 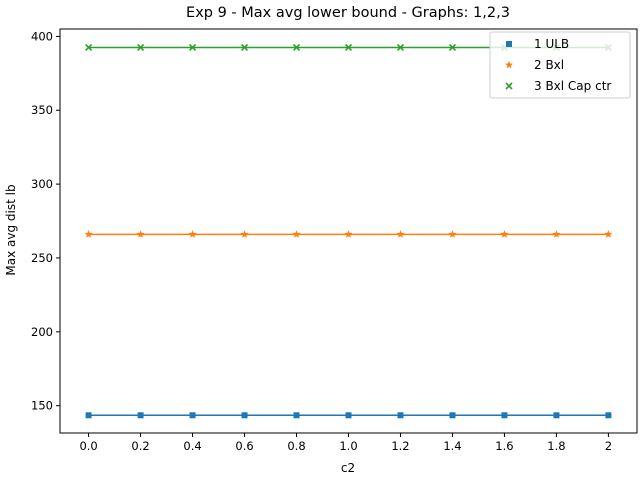 I want to click on y-tick-label: 250, so click(x=42, y=258).